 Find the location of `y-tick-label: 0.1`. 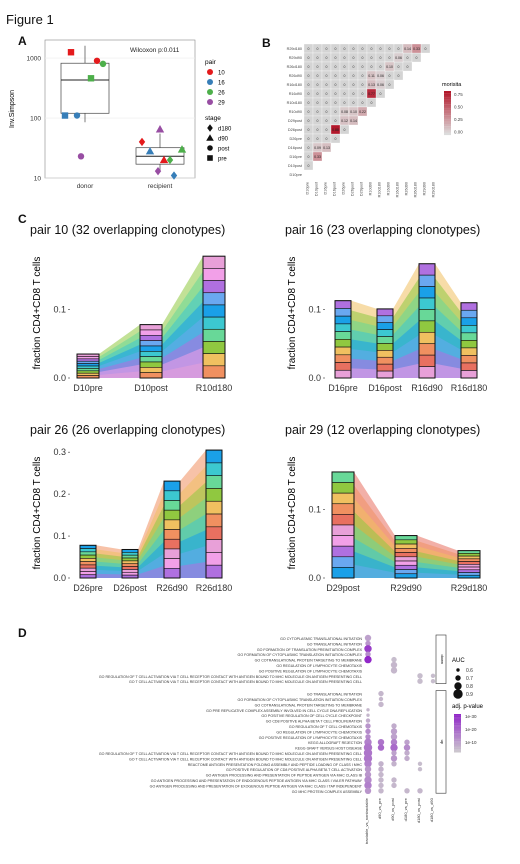

y-tick-label: 0.1 is located at coordinates (59, 310).